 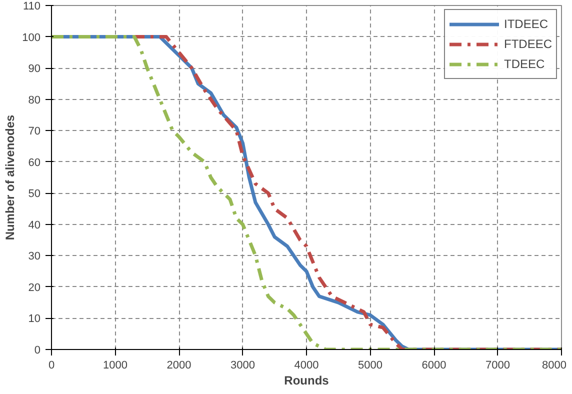 What do you see at coordinates (115, 366) in the screenshot?
I see `x-tick-label: 1000` at bounding box center [115, 366].